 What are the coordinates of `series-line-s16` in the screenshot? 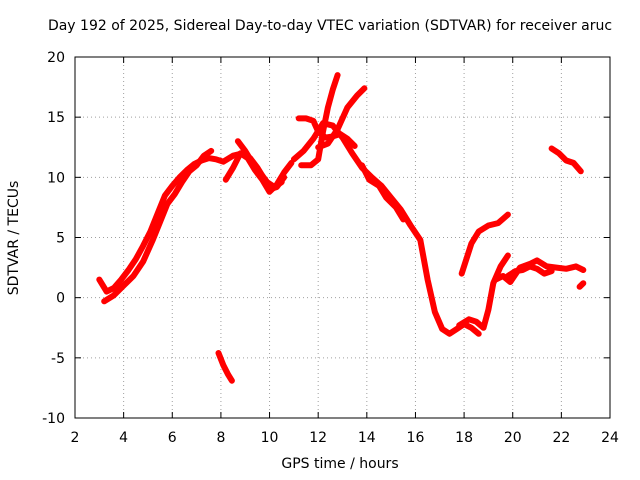 It's located at (225, 367).